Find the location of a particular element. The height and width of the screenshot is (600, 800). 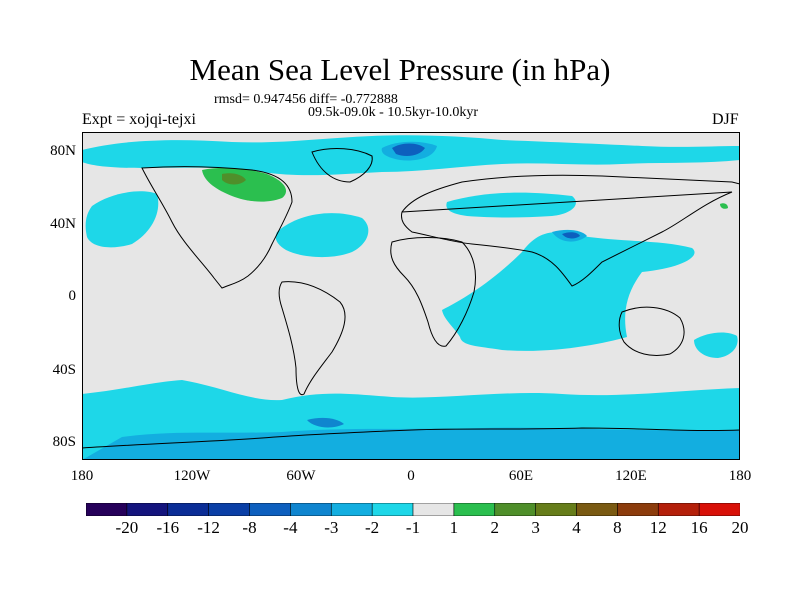

rmsd-diff-stats: rmsd= 0.947456 diff= -0.772888 is located at coordinates (306, 99).